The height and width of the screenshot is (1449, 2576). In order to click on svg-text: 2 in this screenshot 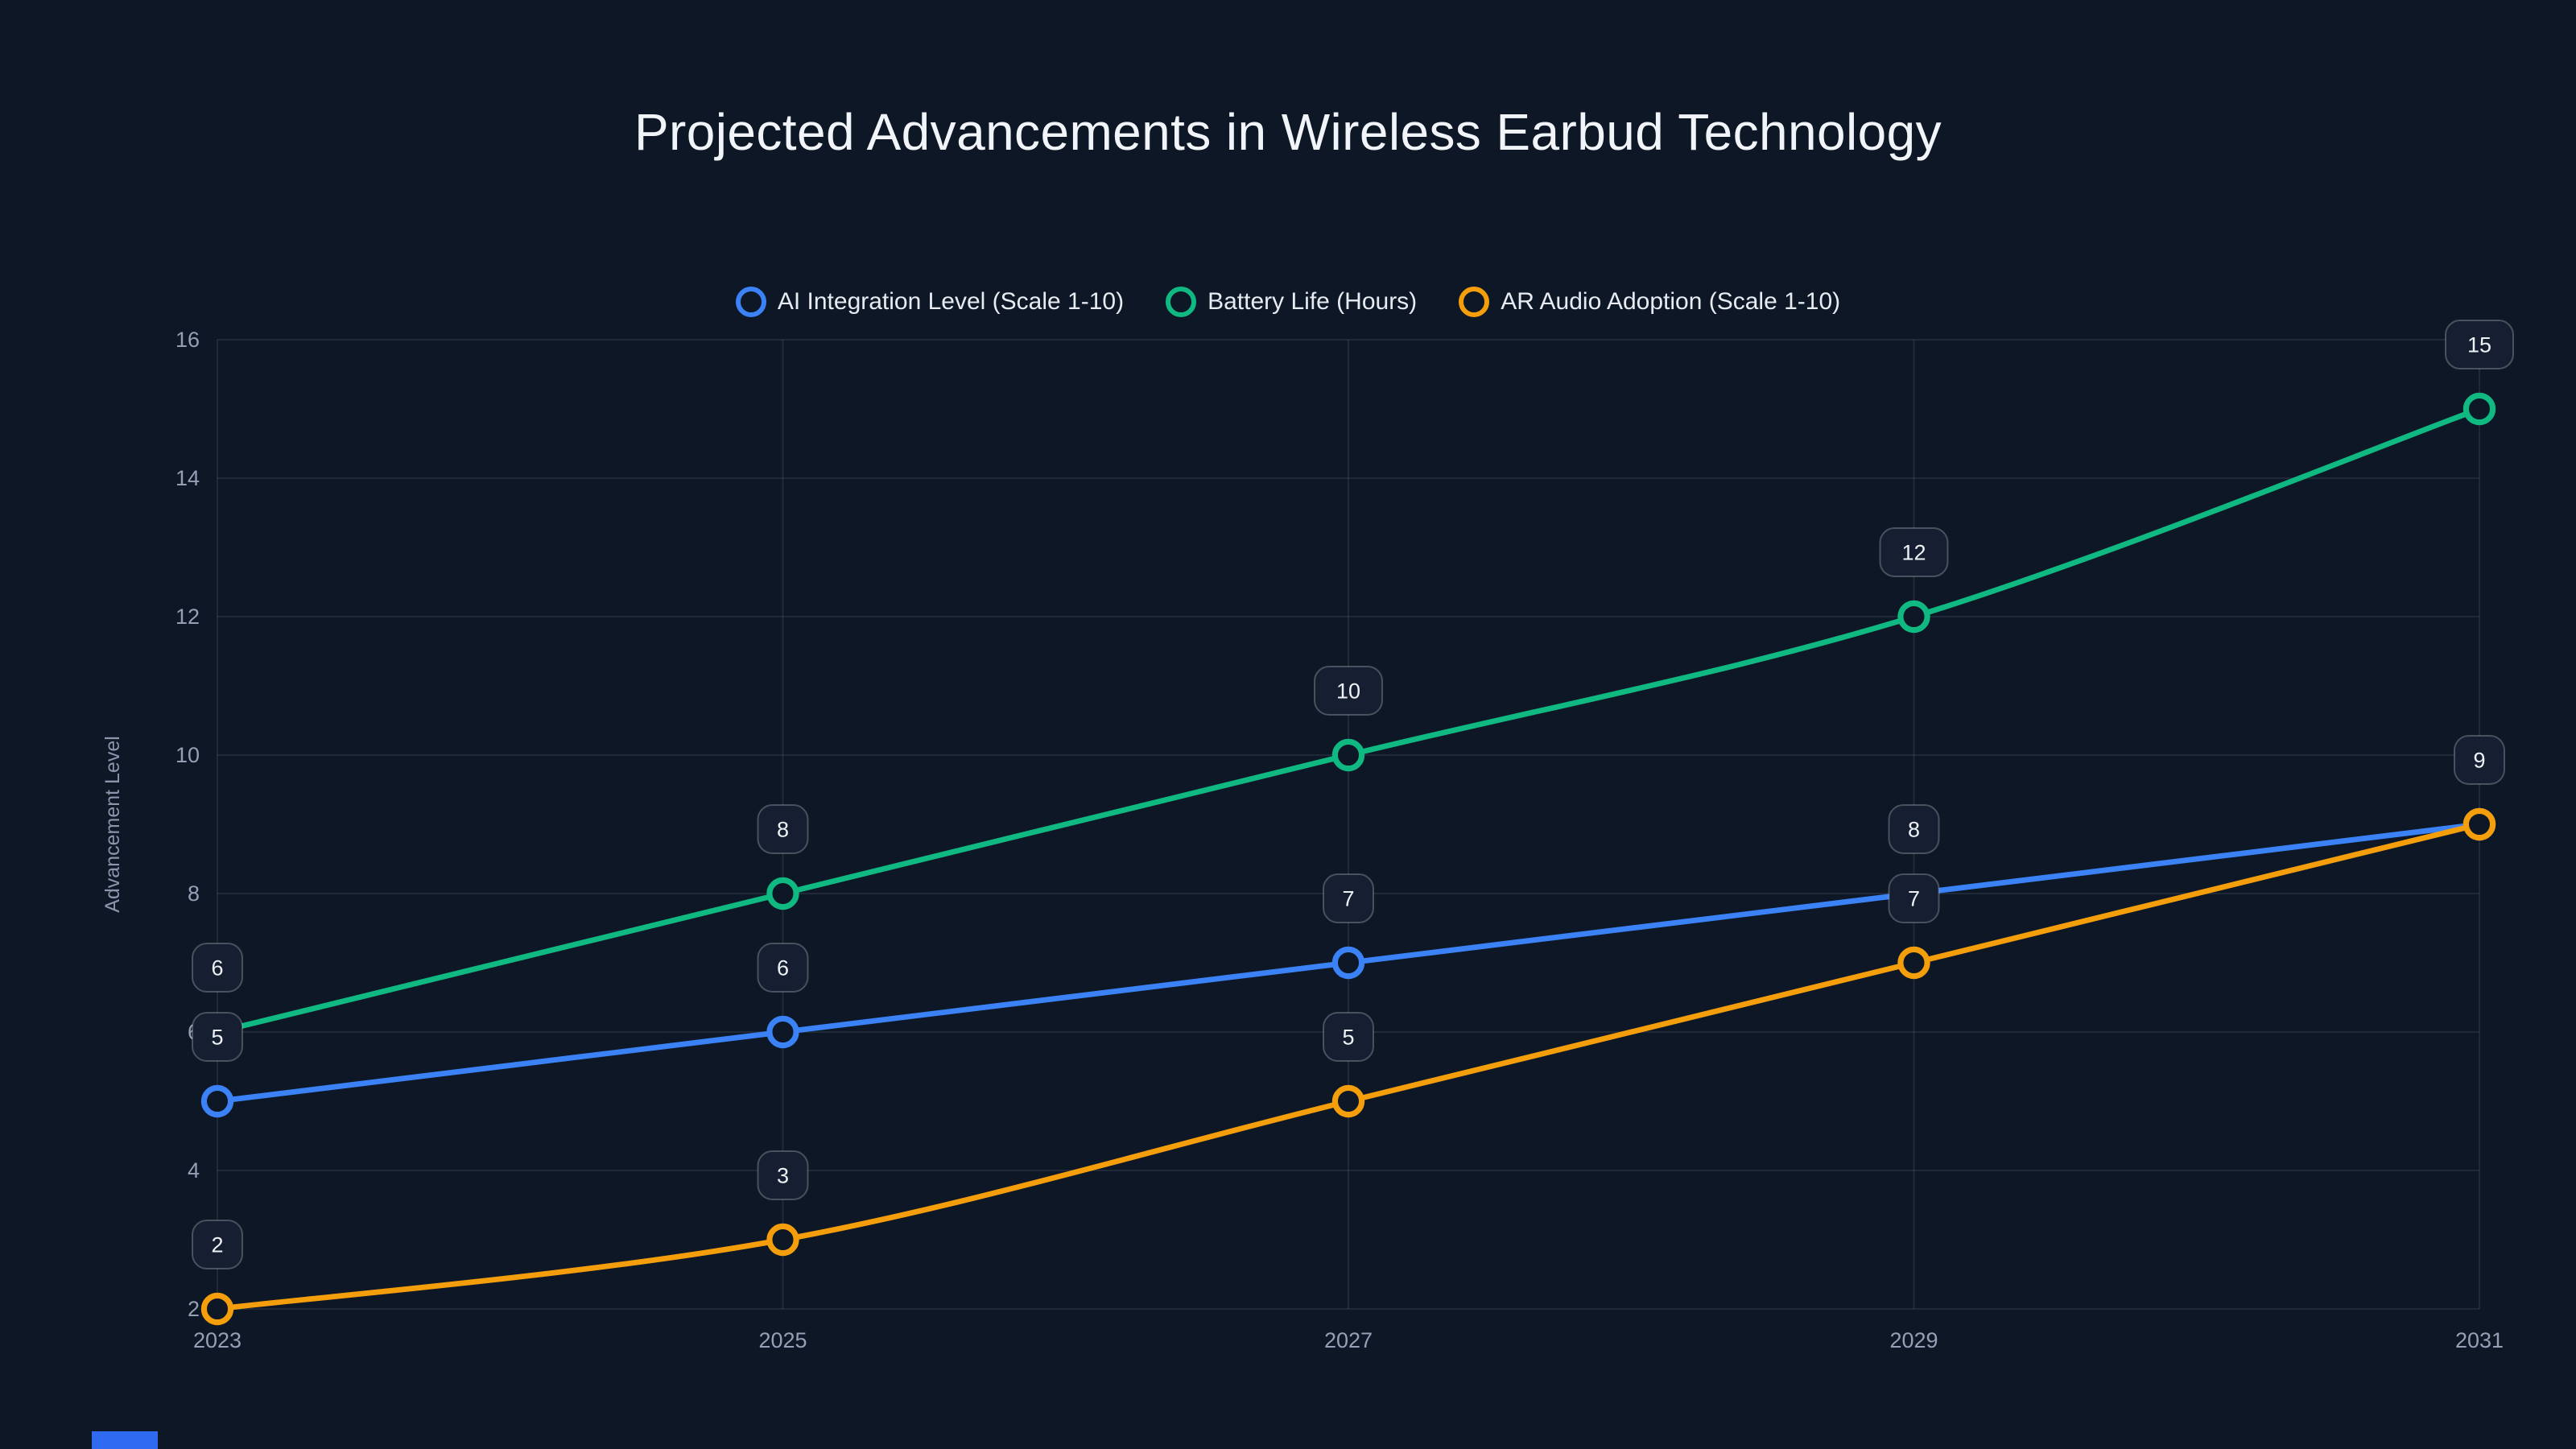, I will do `click(217, 1245)`.